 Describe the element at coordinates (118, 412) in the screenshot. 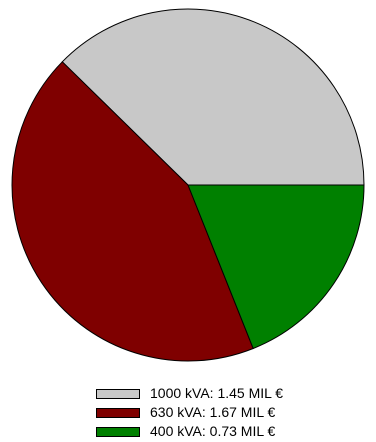

I see `legend-swatch-630kva` at that location.